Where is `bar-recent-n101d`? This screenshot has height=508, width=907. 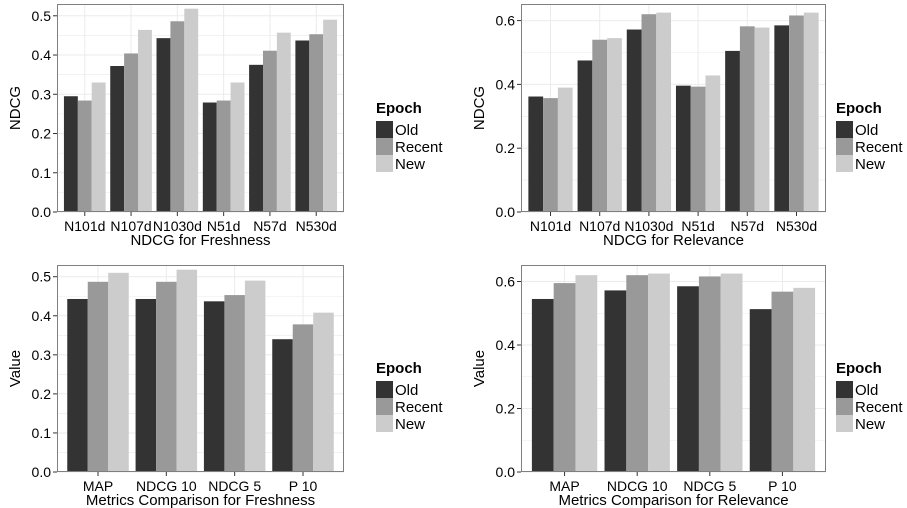
bar-recent-n101d is located at coordinates (84, 156).